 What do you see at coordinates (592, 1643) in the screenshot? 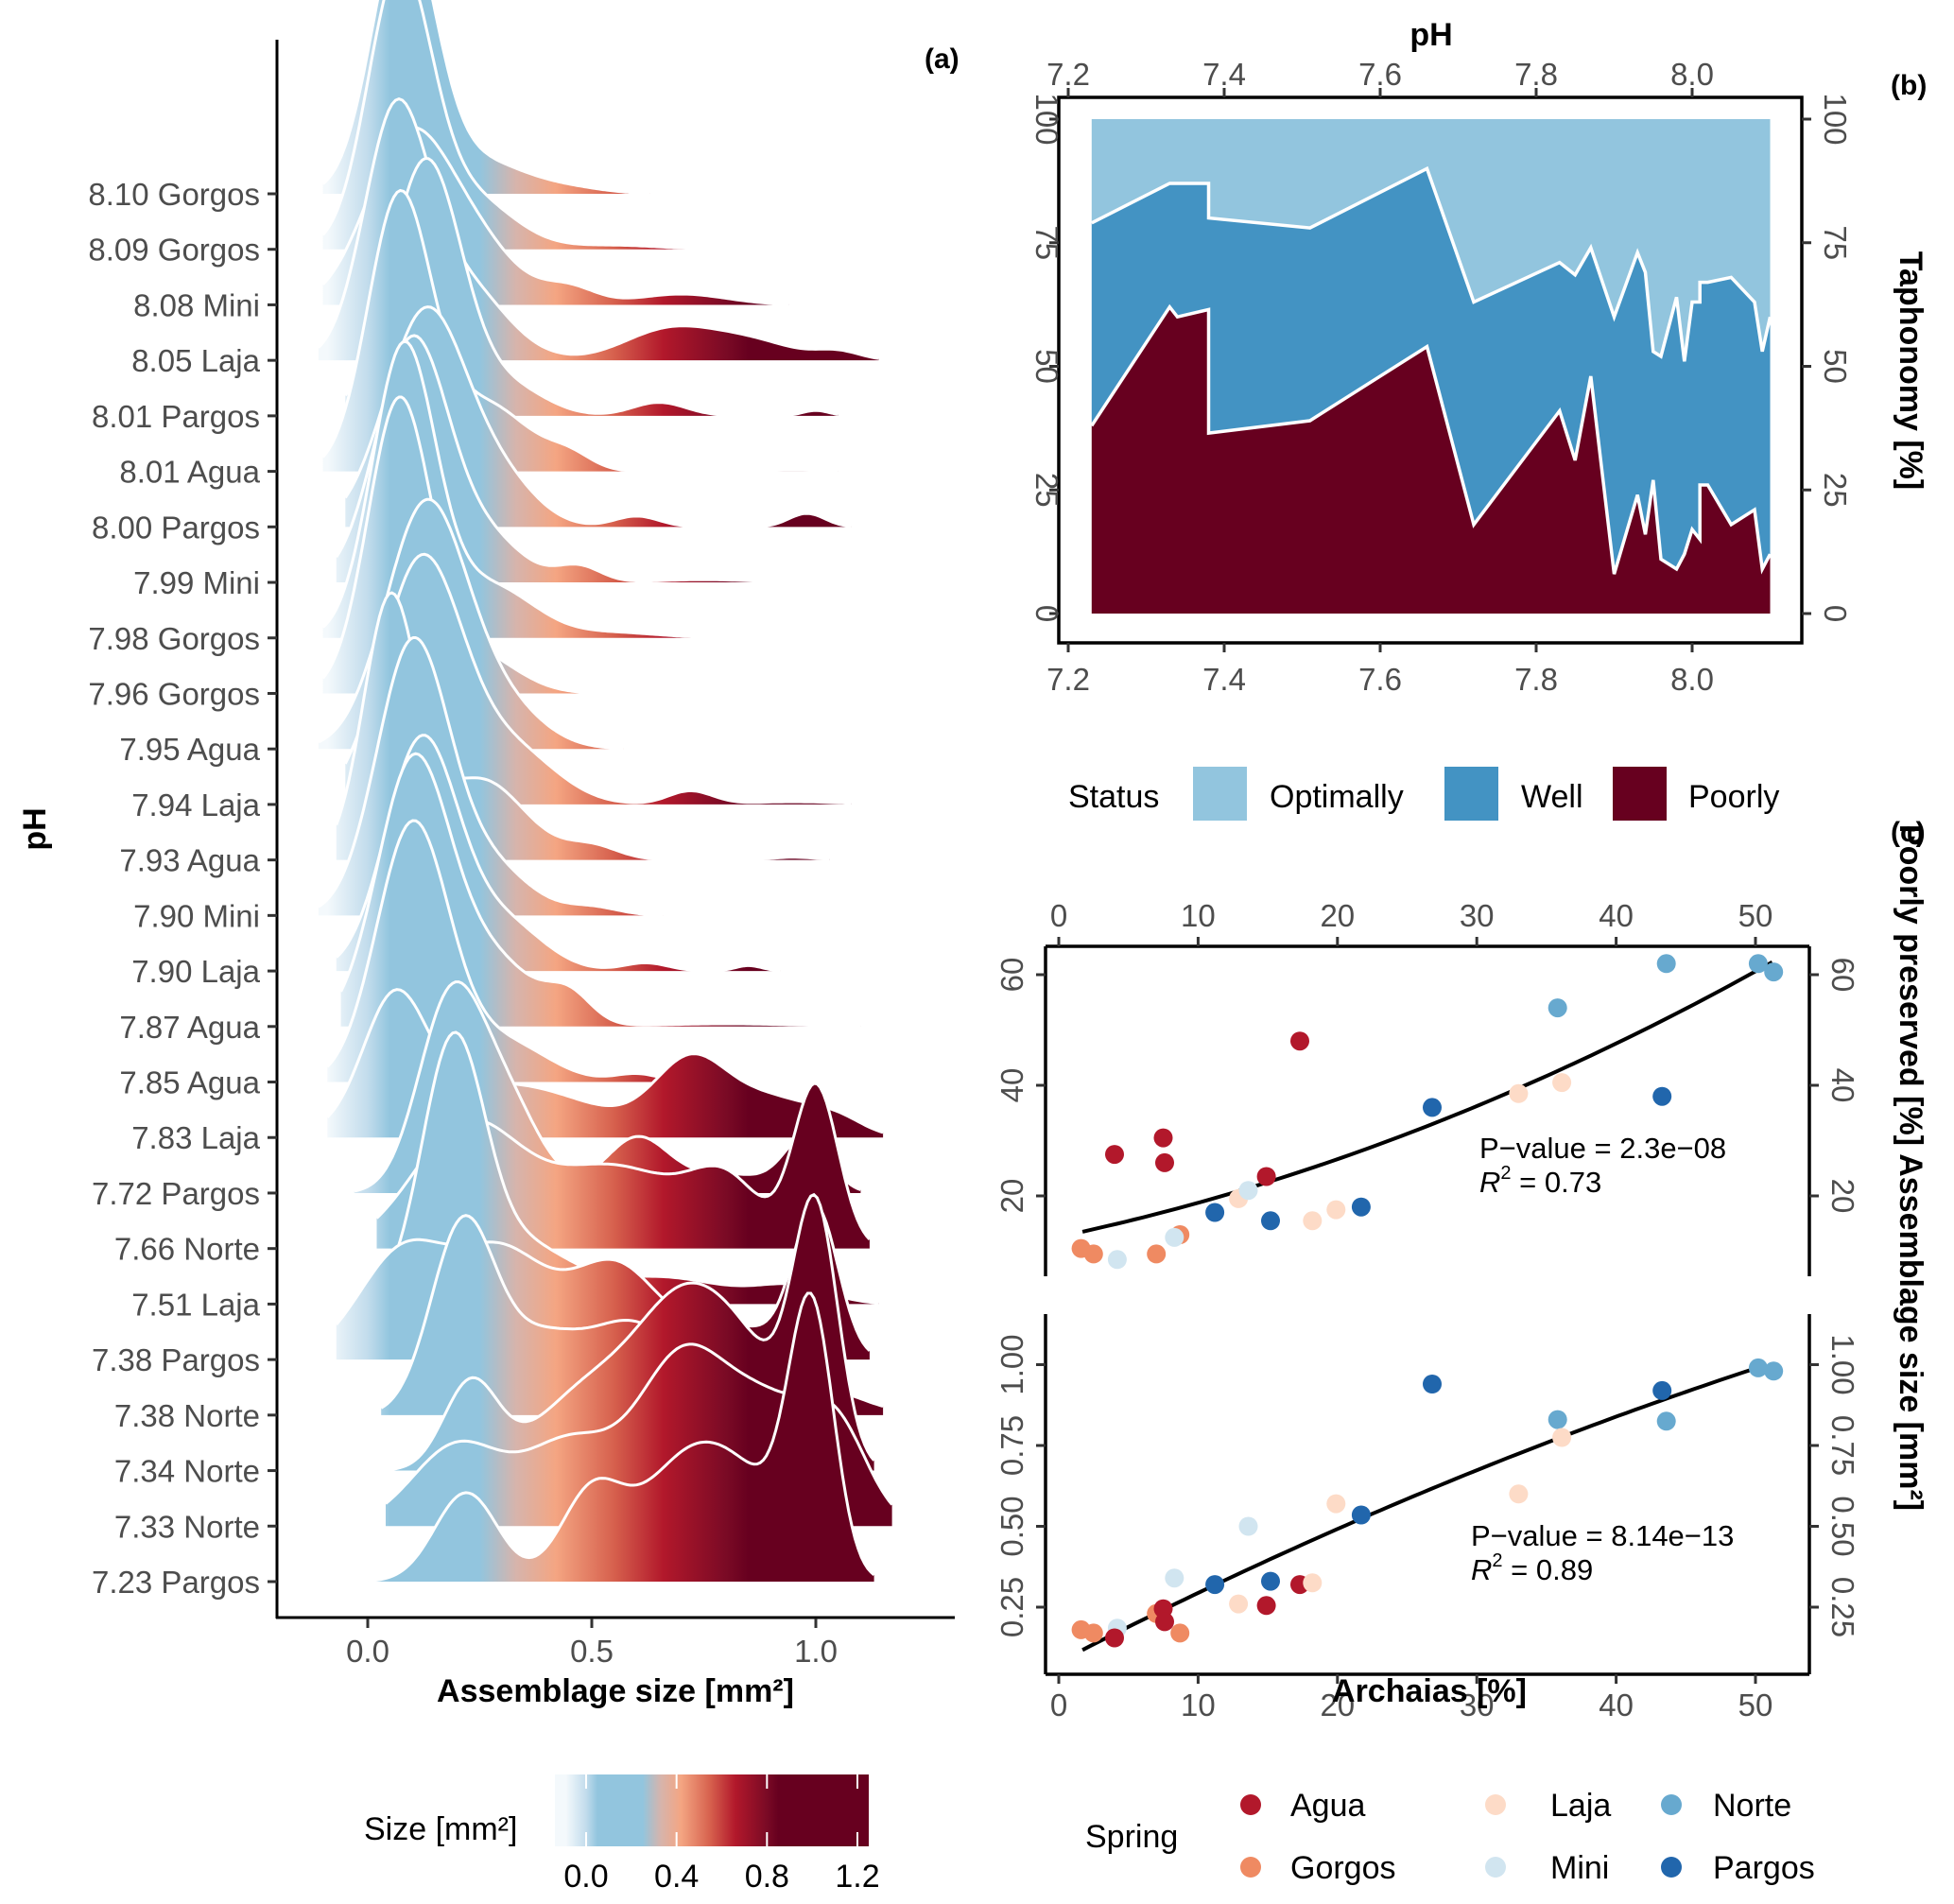
I see `panel-a-x-ticks: 0.0 0.5 1.0` at bounding box center [592, 1643].